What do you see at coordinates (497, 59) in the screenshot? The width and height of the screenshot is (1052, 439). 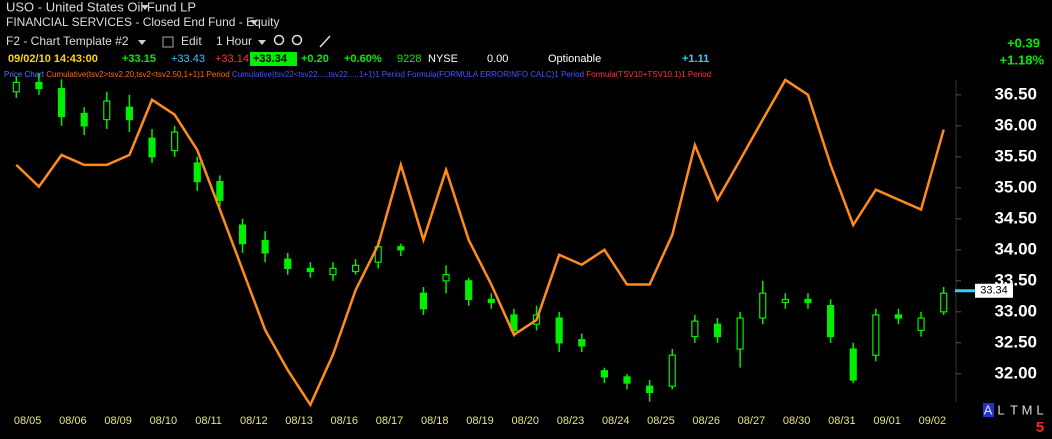 I see `quote-field: 0.00` at bounding box center [497, 59].